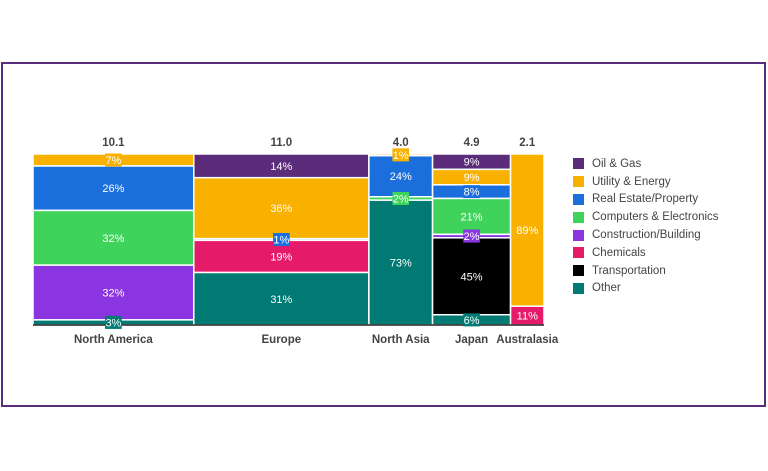  I want to click on data-label-europe-real-estate-property-background, so click(281, 239).